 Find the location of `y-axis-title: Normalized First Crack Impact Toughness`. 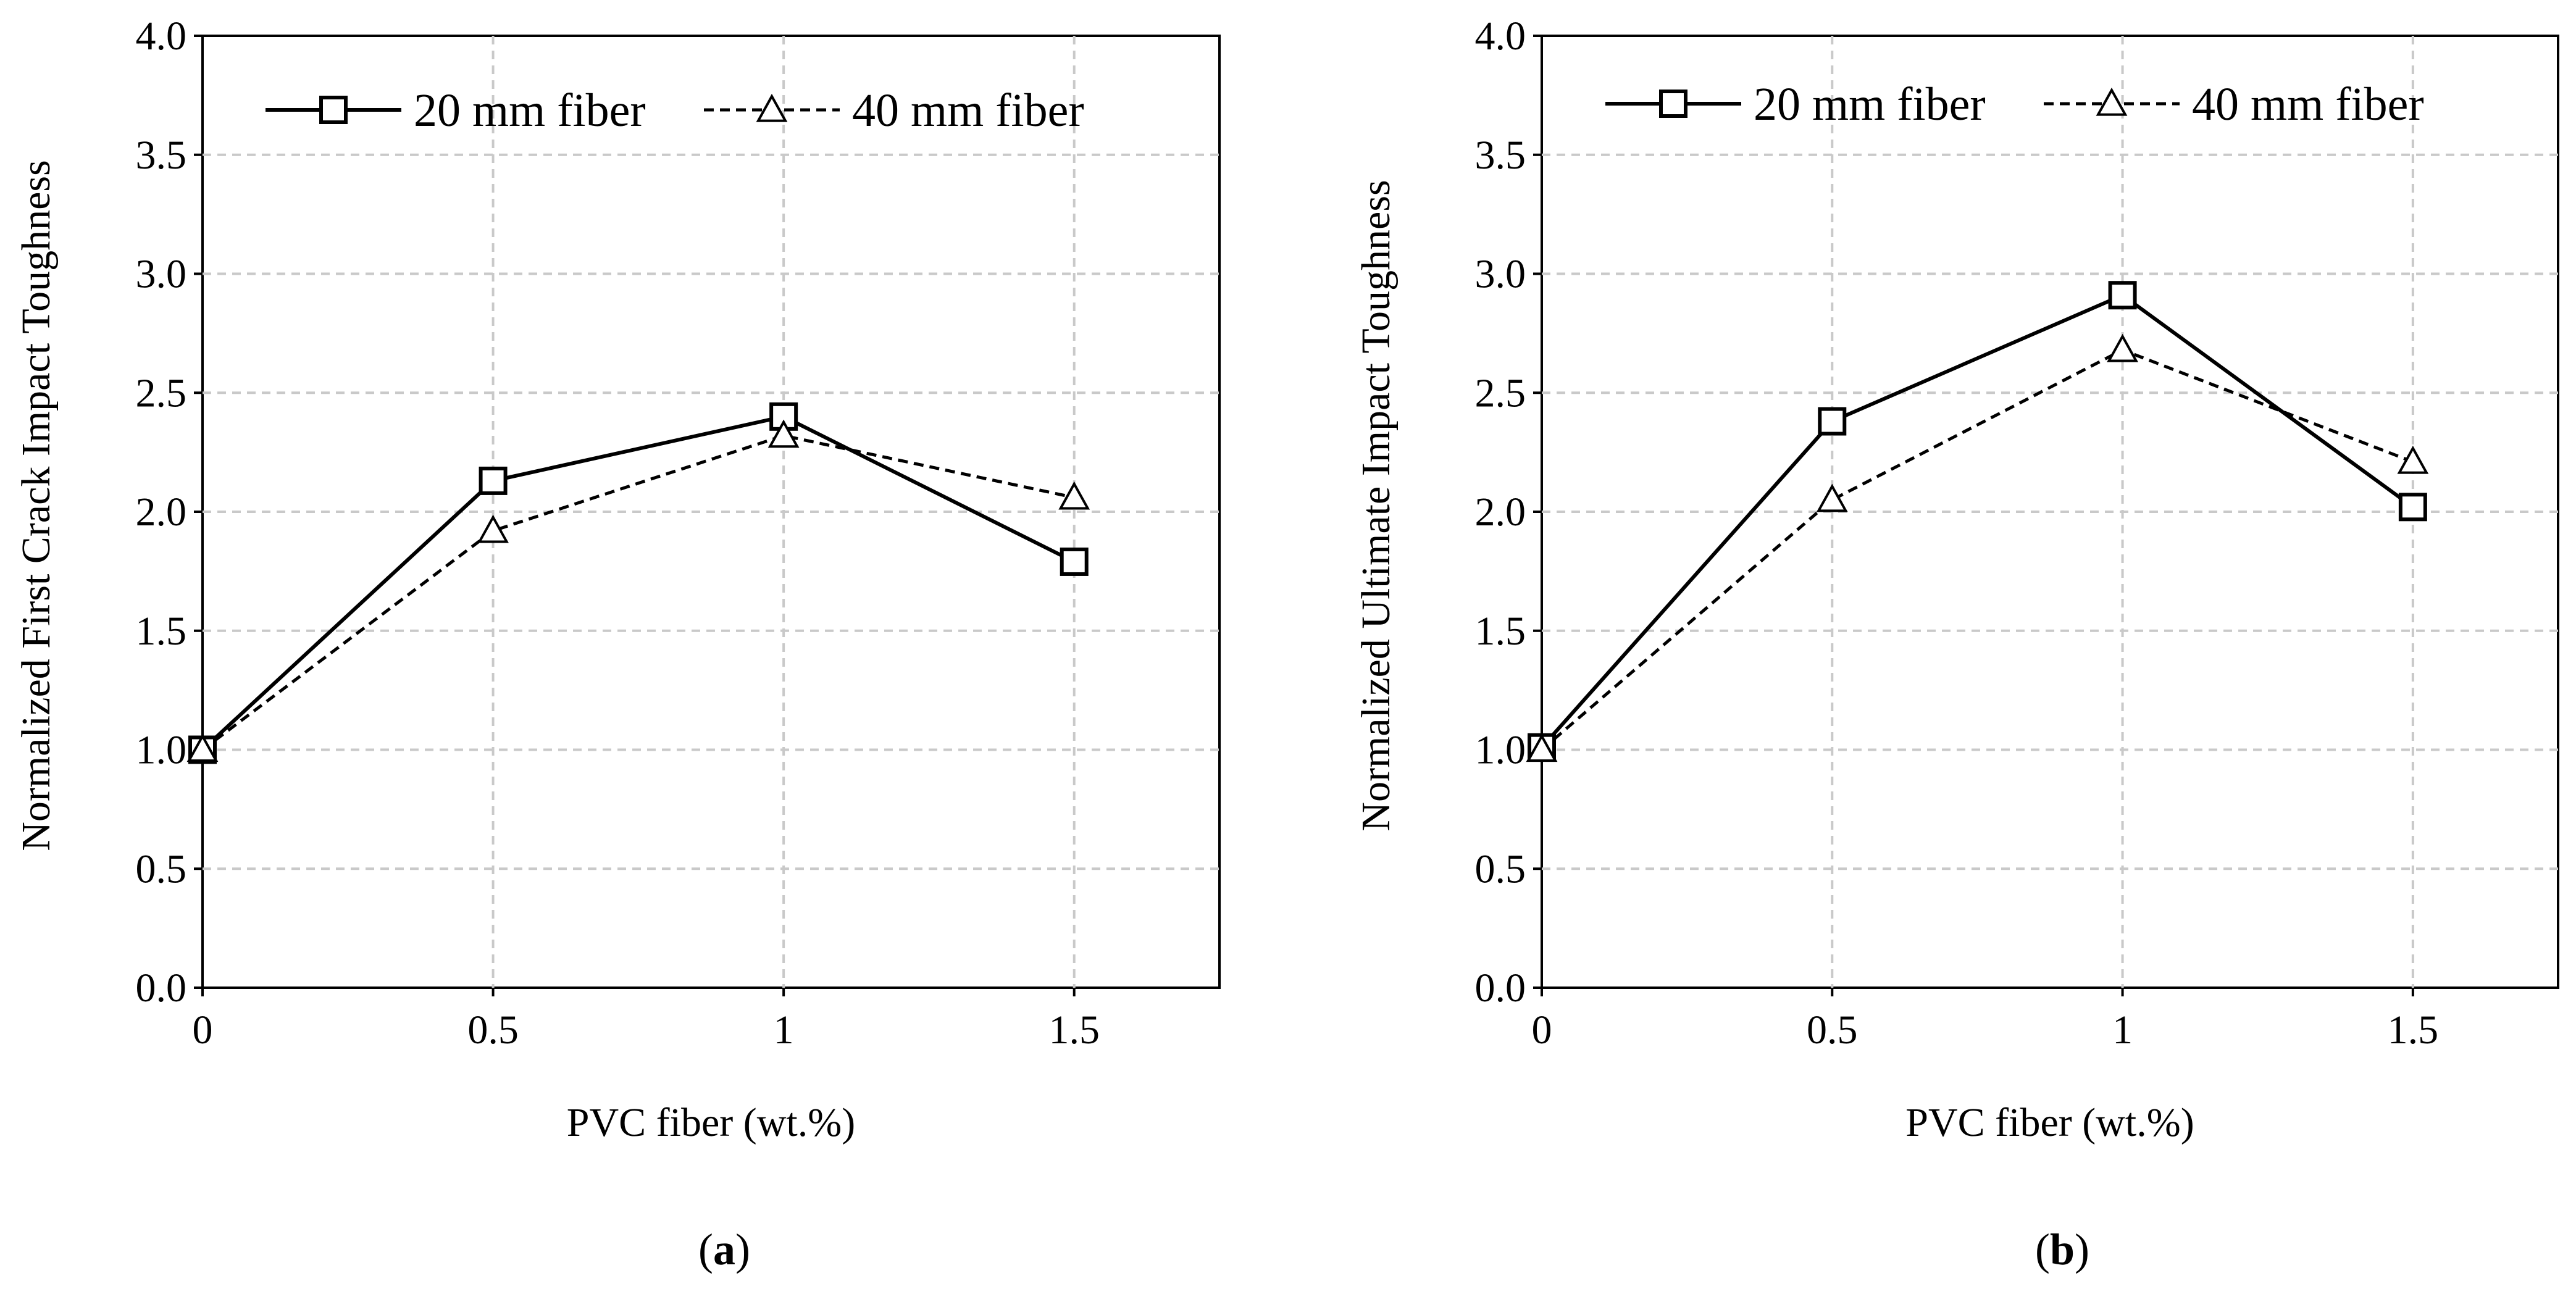

y-axis-title: Normalized First Crack Impact Toughness is located at coordinates (36, 506).